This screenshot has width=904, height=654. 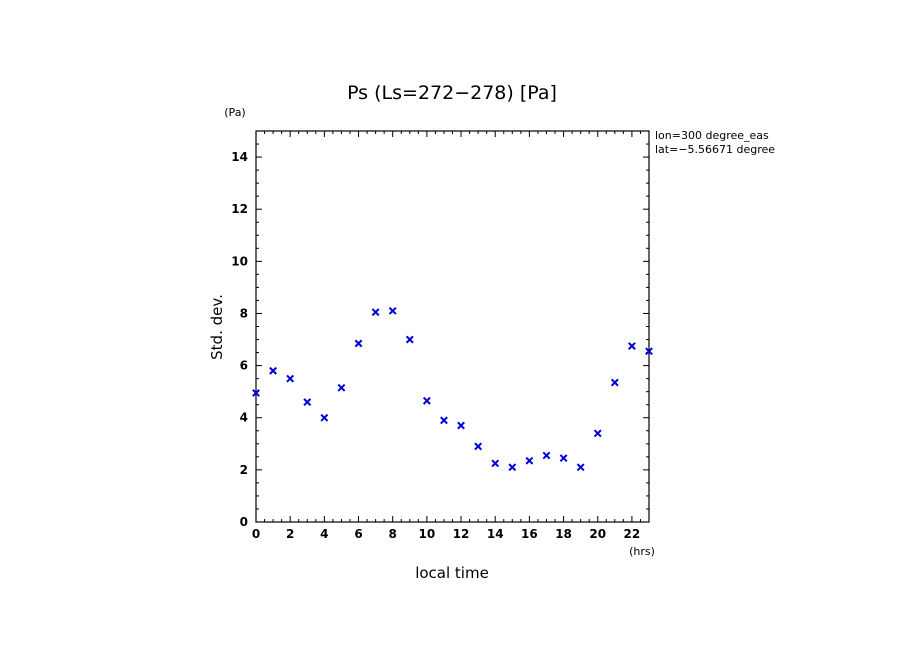 I want to click on y-tick-label: 8, so click(x=244, y=313).